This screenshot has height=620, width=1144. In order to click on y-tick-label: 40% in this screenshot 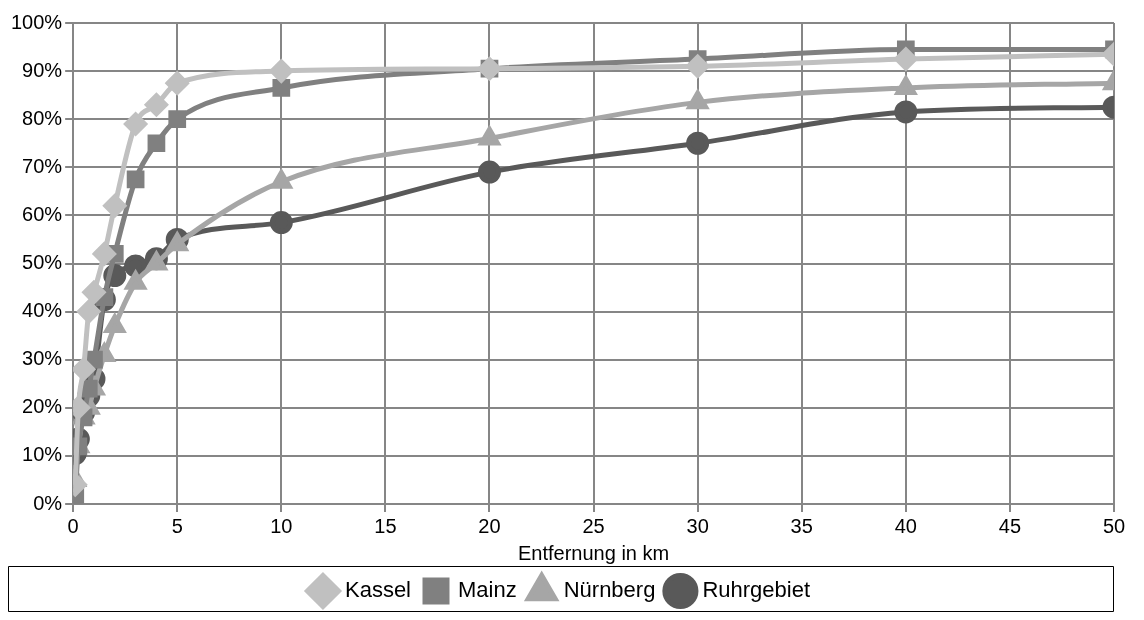, I will do `click(42, 310)`.